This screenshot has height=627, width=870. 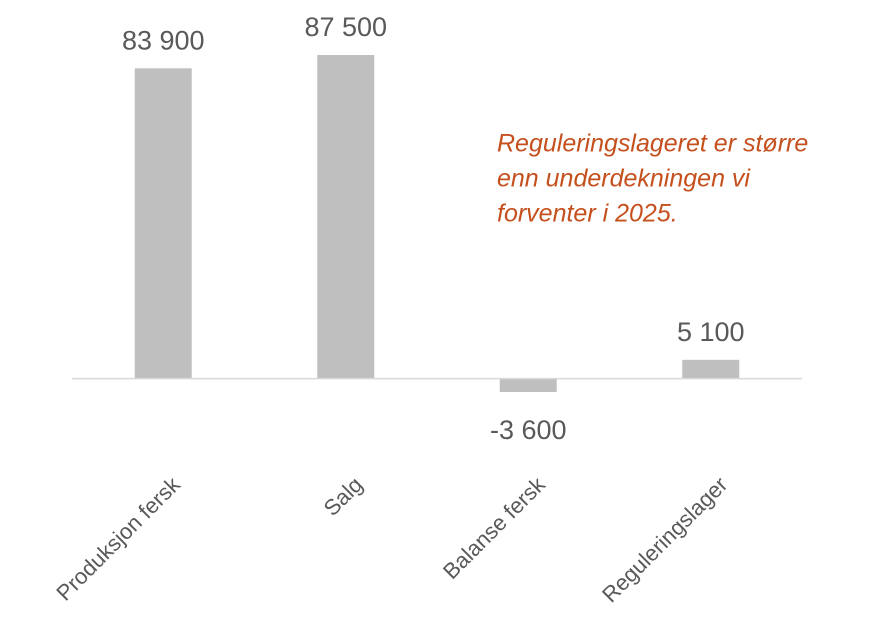 I want to click on annotation: Reguleringslageret er større, so click(x=652, y=144).